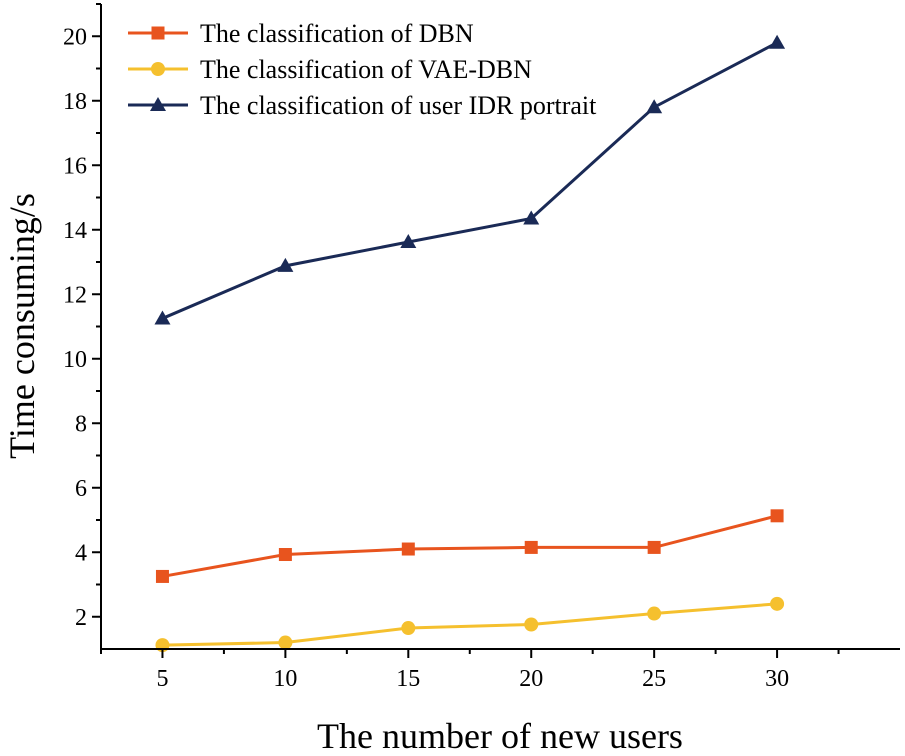 The height and width of the screenshot is (756, 905). What do you see at coordinates (654, 679) in the screenshot?
I see `x-tick-label: 25` at bounding box center [654, 679].